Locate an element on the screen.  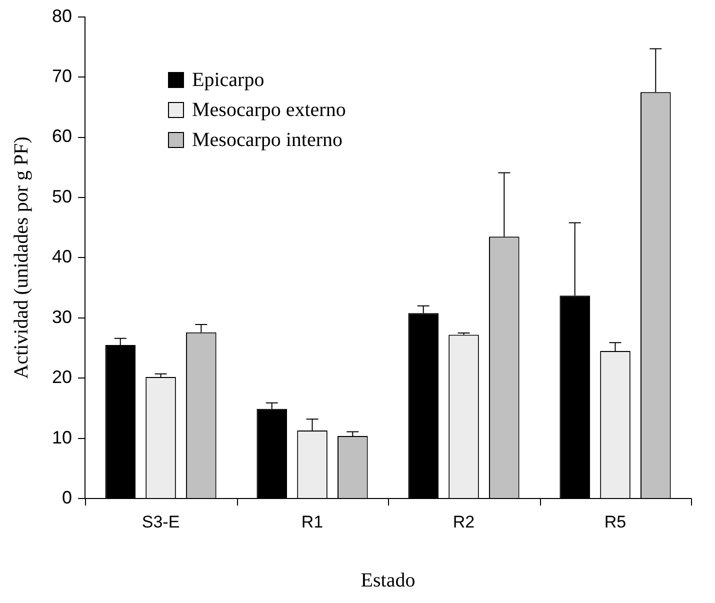
y-tick-label: 20 is located at coordinates (62, 377).